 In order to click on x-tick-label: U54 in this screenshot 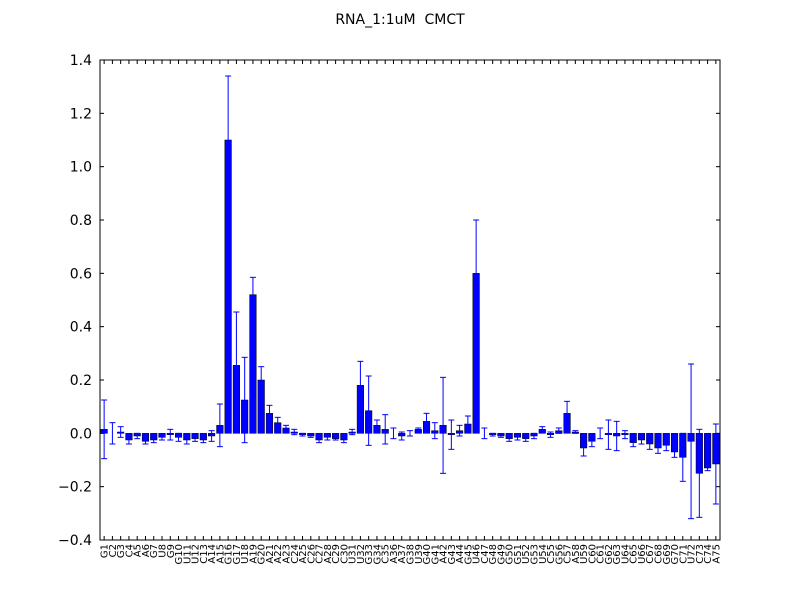, I will do `click(543, 554)`.